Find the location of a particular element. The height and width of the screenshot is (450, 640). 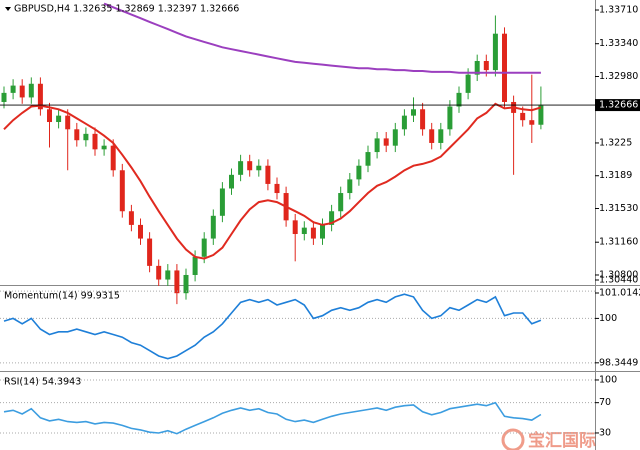

y-tick-label: 1.31530 is located at coordinates (618, 208).